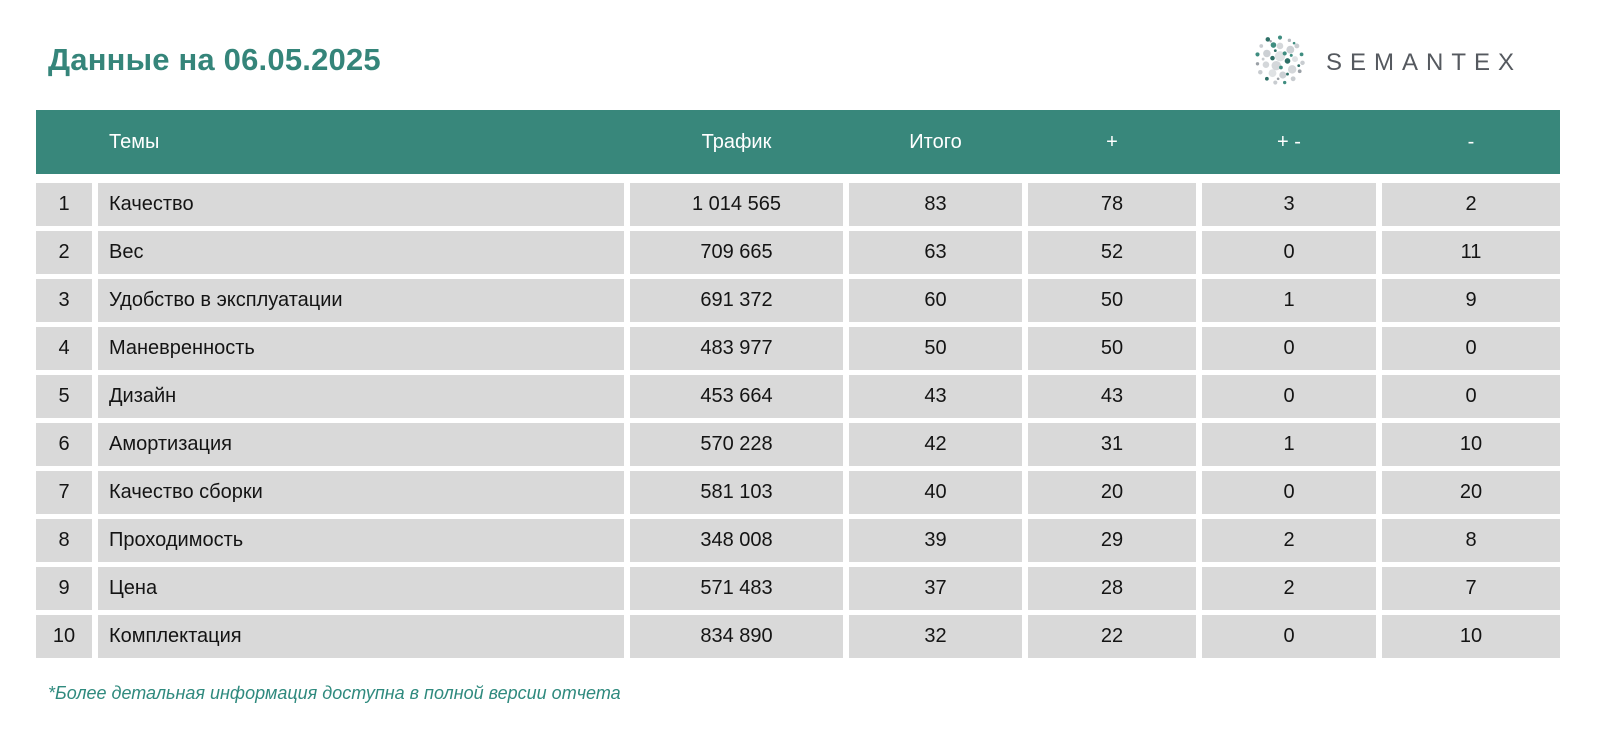  Describe the element at coordinates (64, 636) in the screenshot. I see `row-number-cell: 10` at that location.